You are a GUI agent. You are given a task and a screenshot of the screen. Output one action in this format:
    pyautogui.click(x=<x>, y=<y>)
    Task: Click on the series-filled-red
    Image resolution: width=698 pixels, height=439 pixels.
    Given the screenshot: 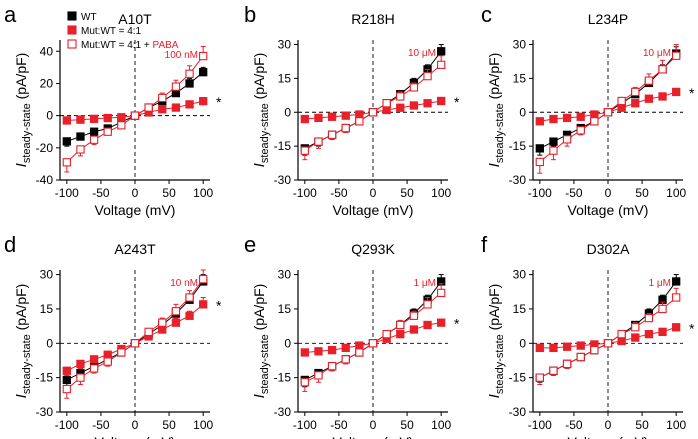 What is the action you would take?
    pyautogui.click(x=135, y=110)
    